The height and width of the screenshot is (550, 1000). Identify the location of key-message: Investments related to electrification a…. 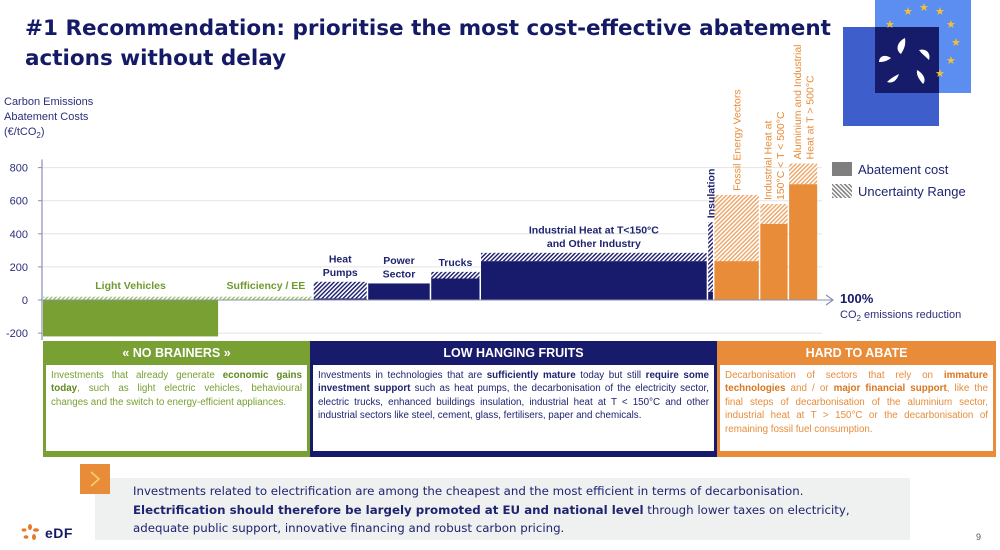
(513, 510).